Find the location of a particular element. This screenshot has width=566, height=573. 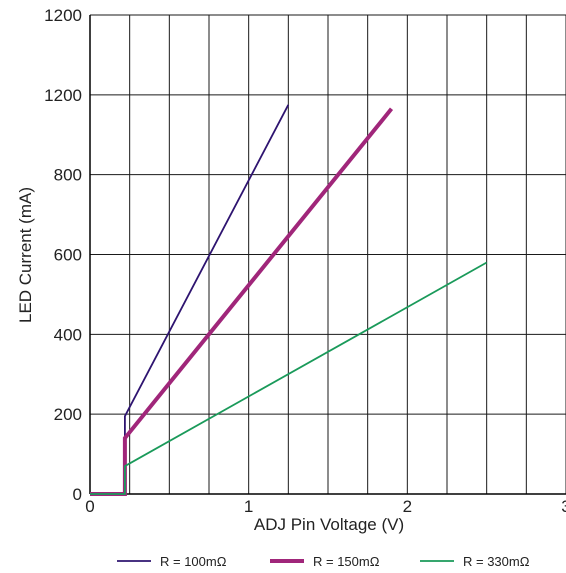

x-axis-ticks: 0 1 2 3 is located at coordinates (325, 506).